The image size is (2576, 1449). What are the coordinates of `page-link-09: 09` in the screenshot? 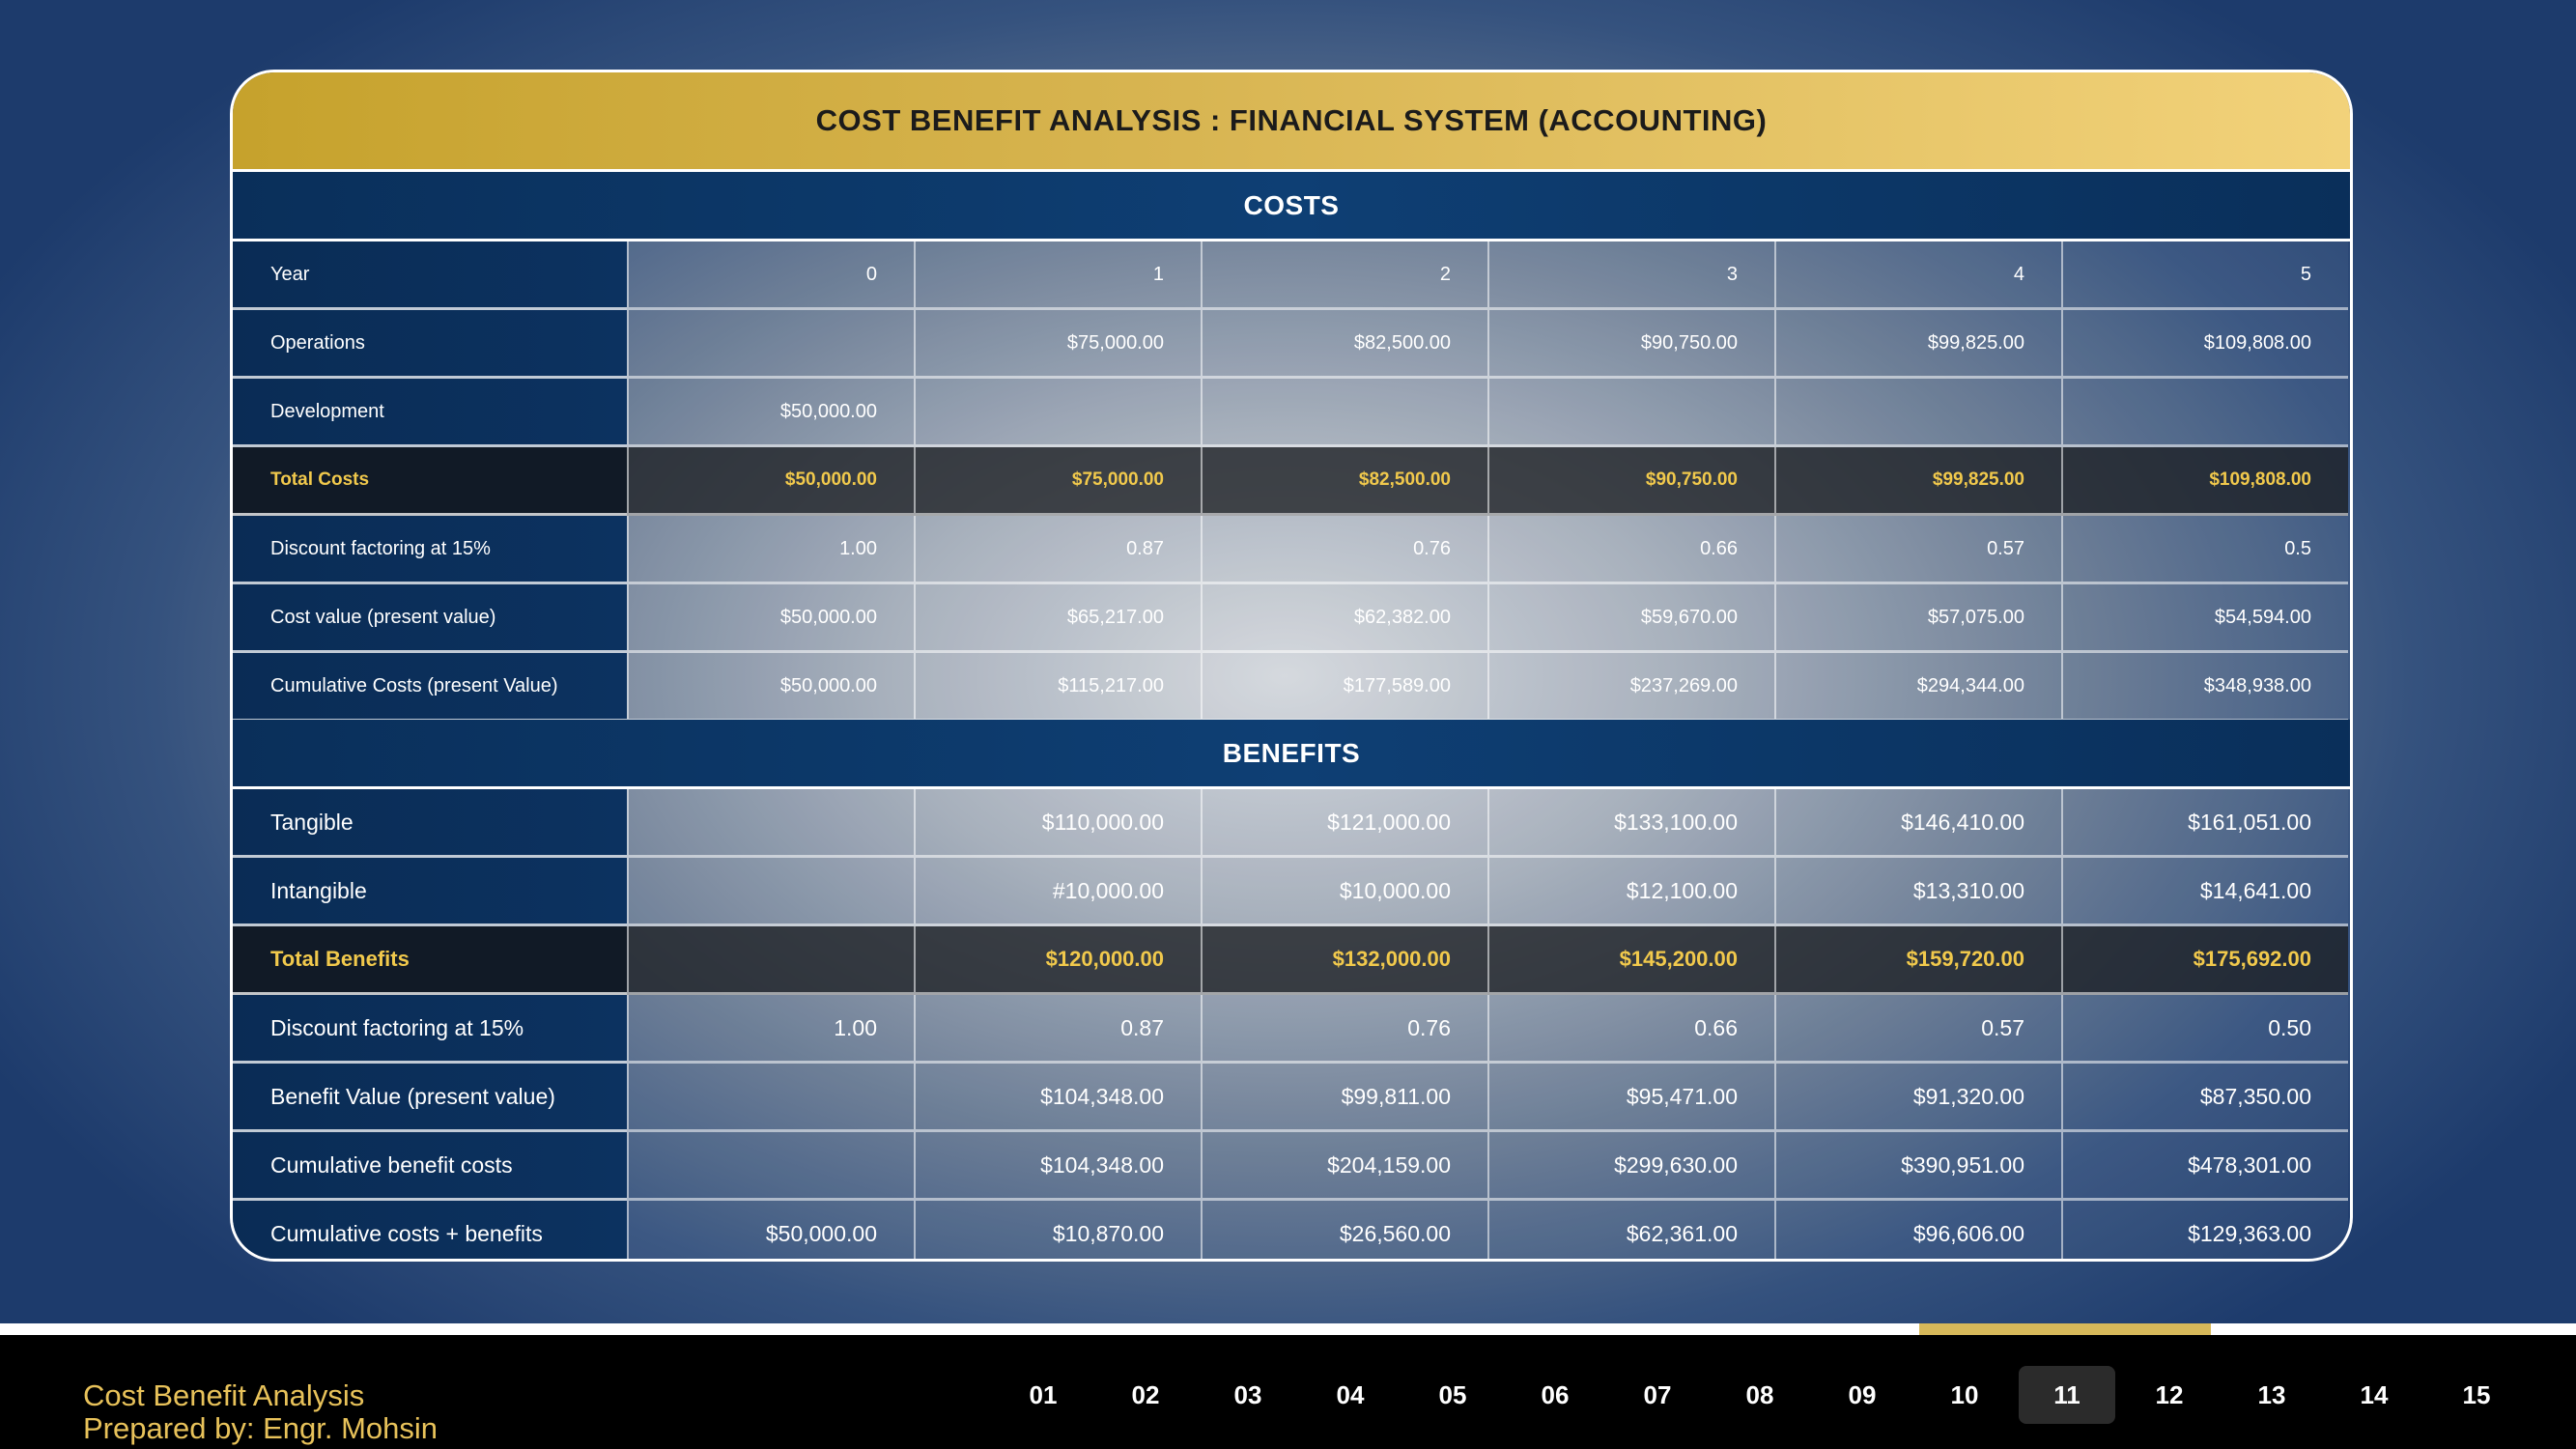 It's located at (1862, 1394).